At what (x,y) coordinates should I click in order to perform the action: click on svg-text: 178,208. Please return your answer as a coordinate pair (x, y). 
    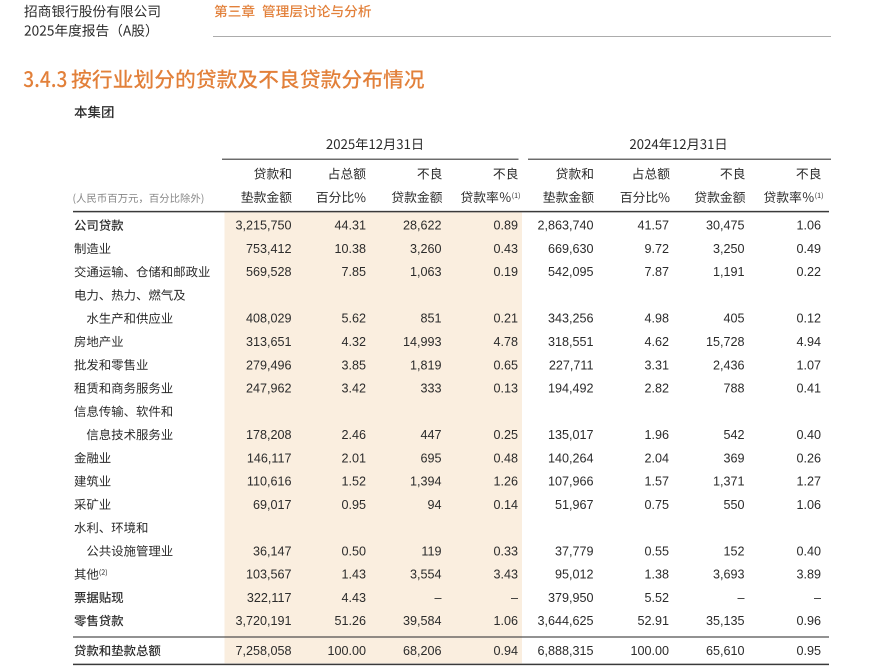
    Looking at the image, I should click on (269, 435).